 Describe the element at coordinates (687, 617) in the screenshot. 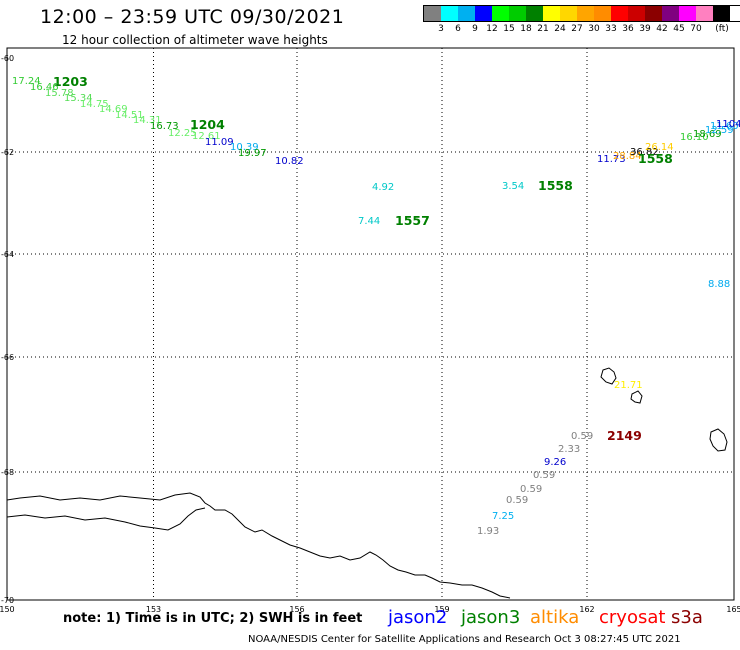

I see `satellite-name: s3a` at that location.